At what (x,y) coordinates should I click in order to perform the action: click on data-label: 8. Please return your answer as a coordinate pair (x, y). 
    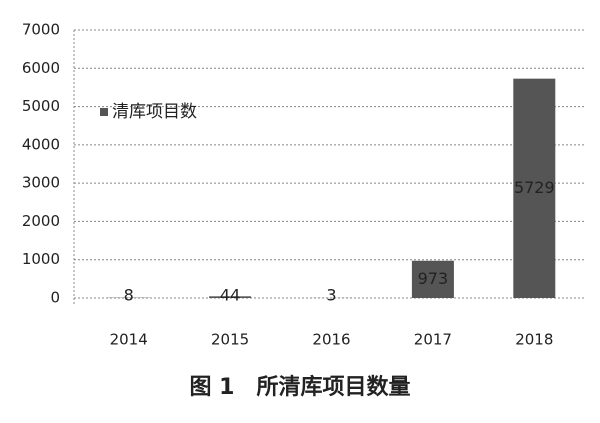
    Looking at the image, I should click on (129, 295).